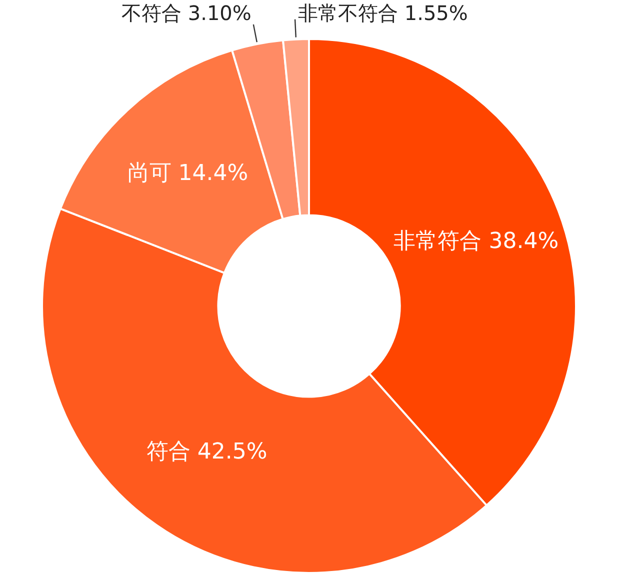 The height and width of the screenshot is (580, 625). What do you see at coordinates (187, 13) in the screenshot?
I see `slice-label: 不符合 3.10%` at bounding box center [187, 13].